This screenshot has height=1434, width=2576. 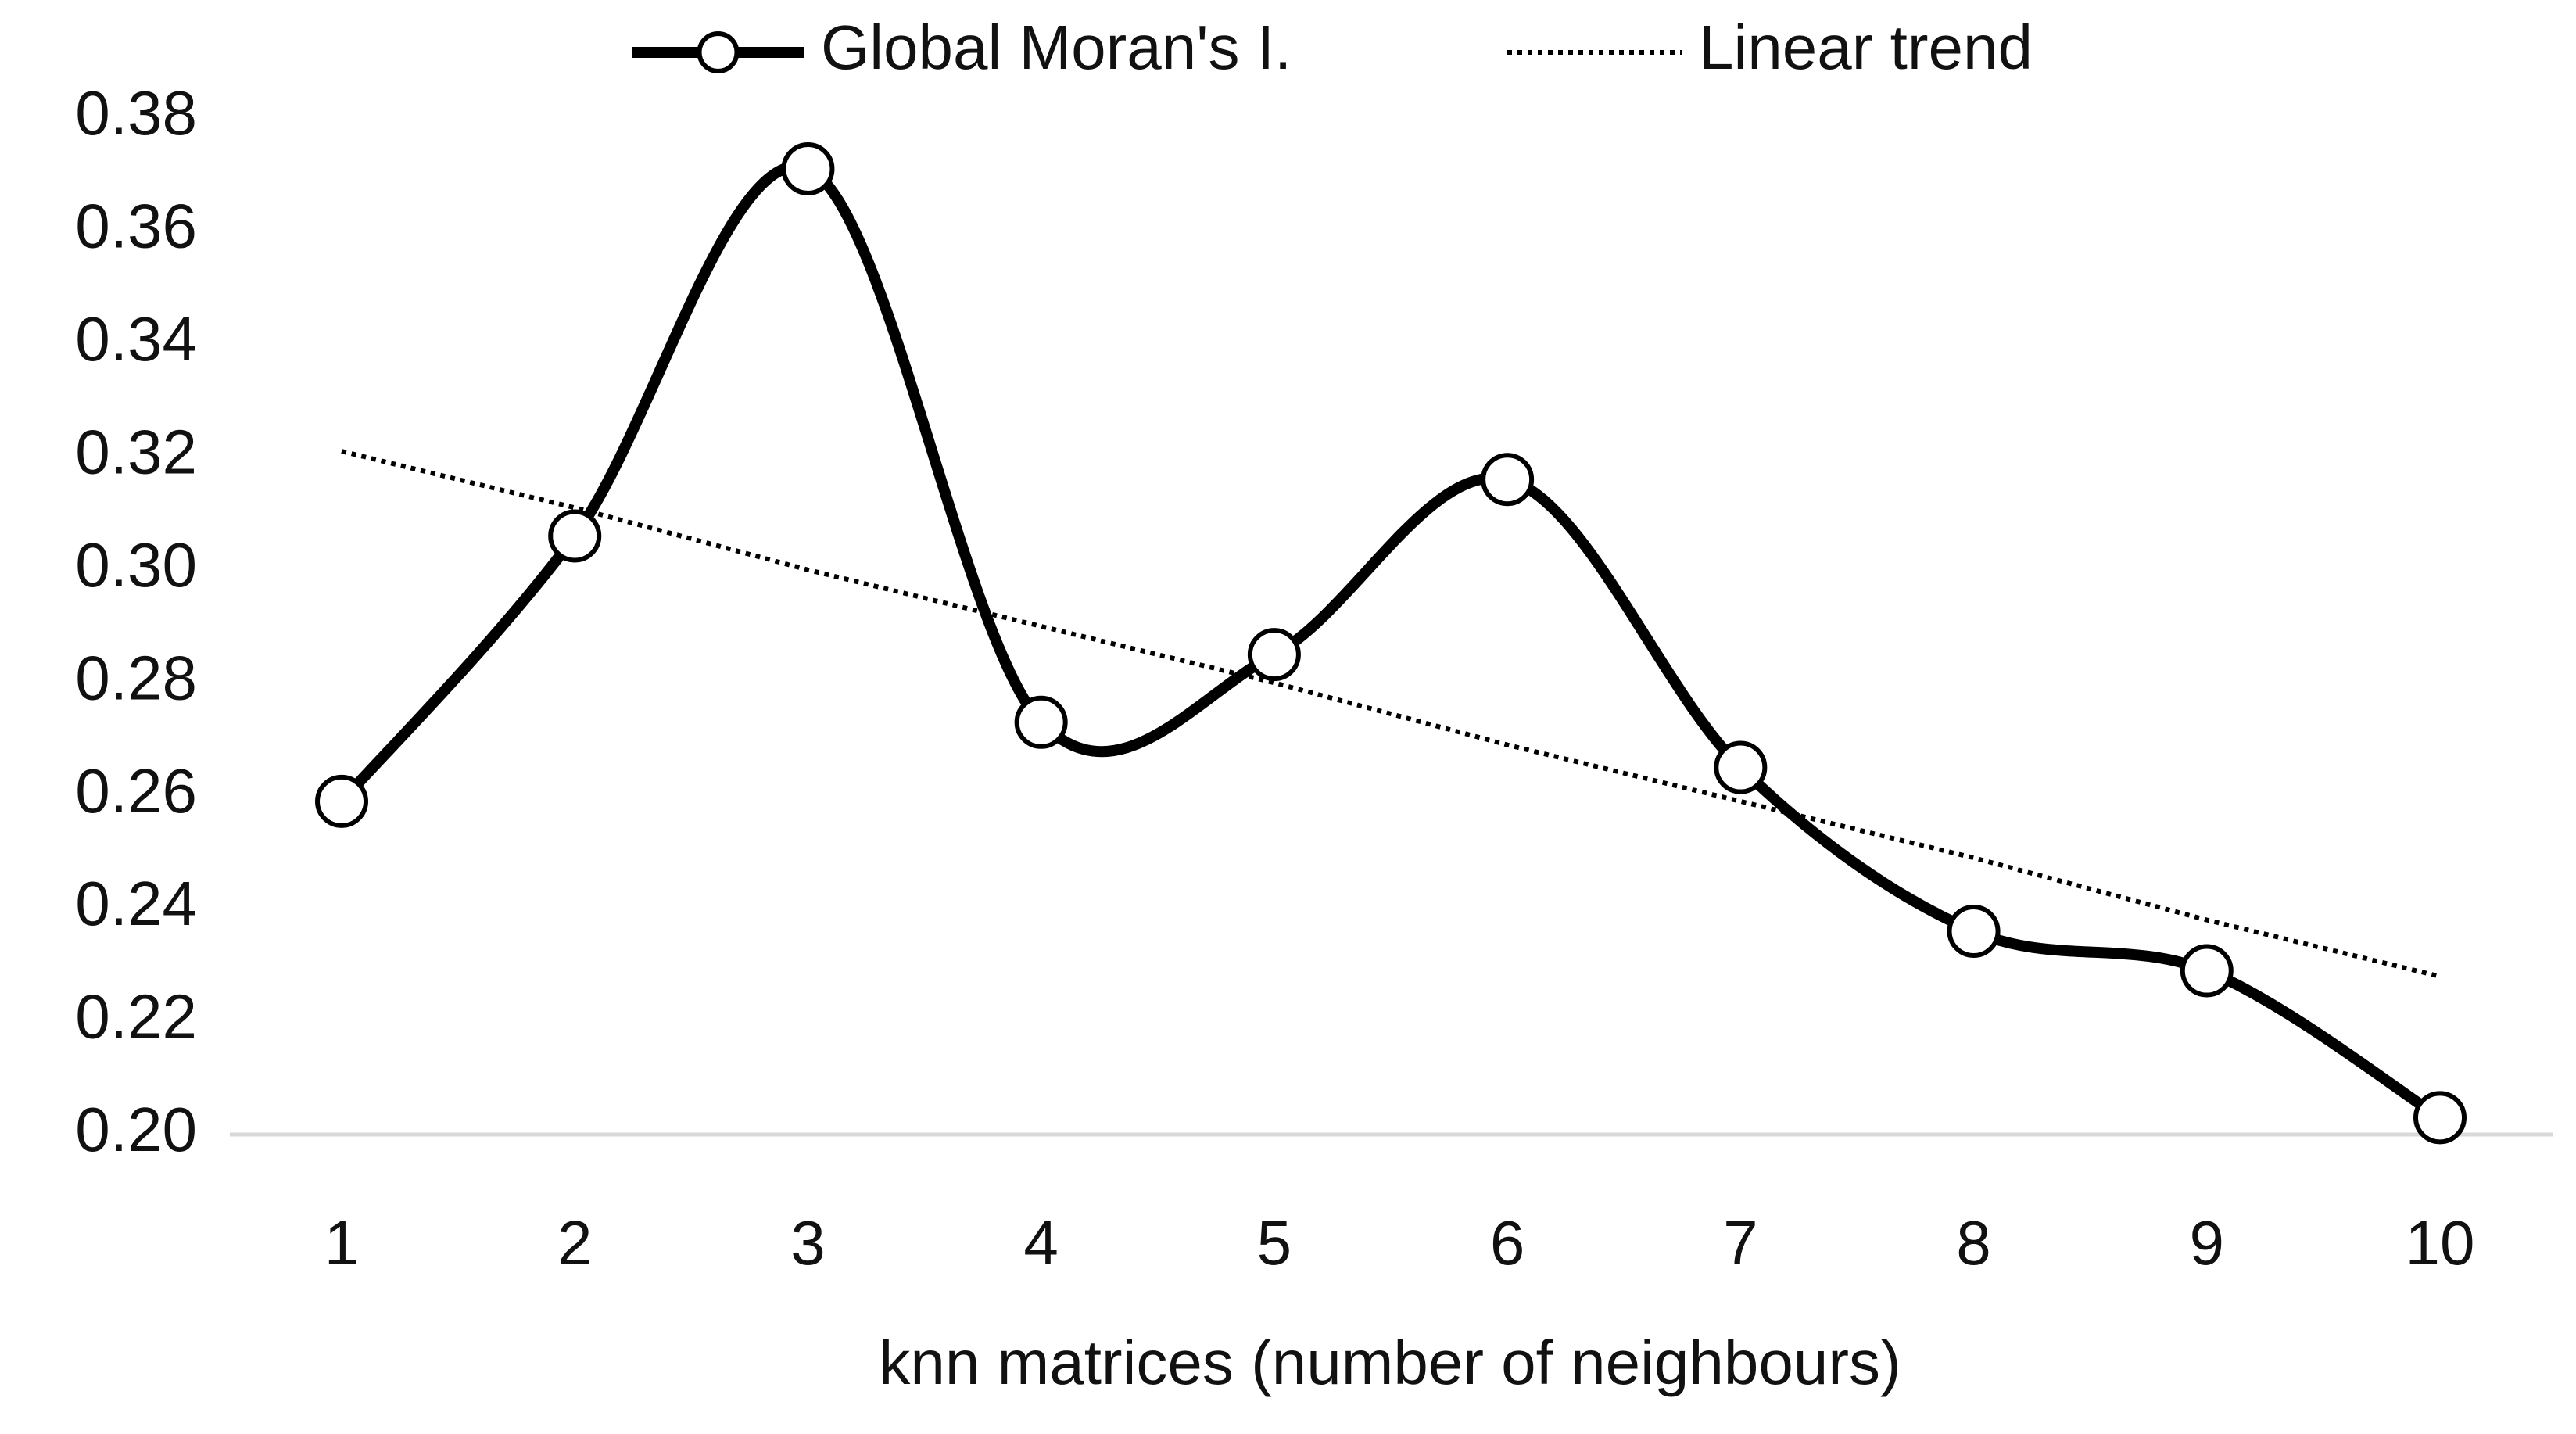 I want to click on x-tick-label: 5, so click(x=1274, y=1243).